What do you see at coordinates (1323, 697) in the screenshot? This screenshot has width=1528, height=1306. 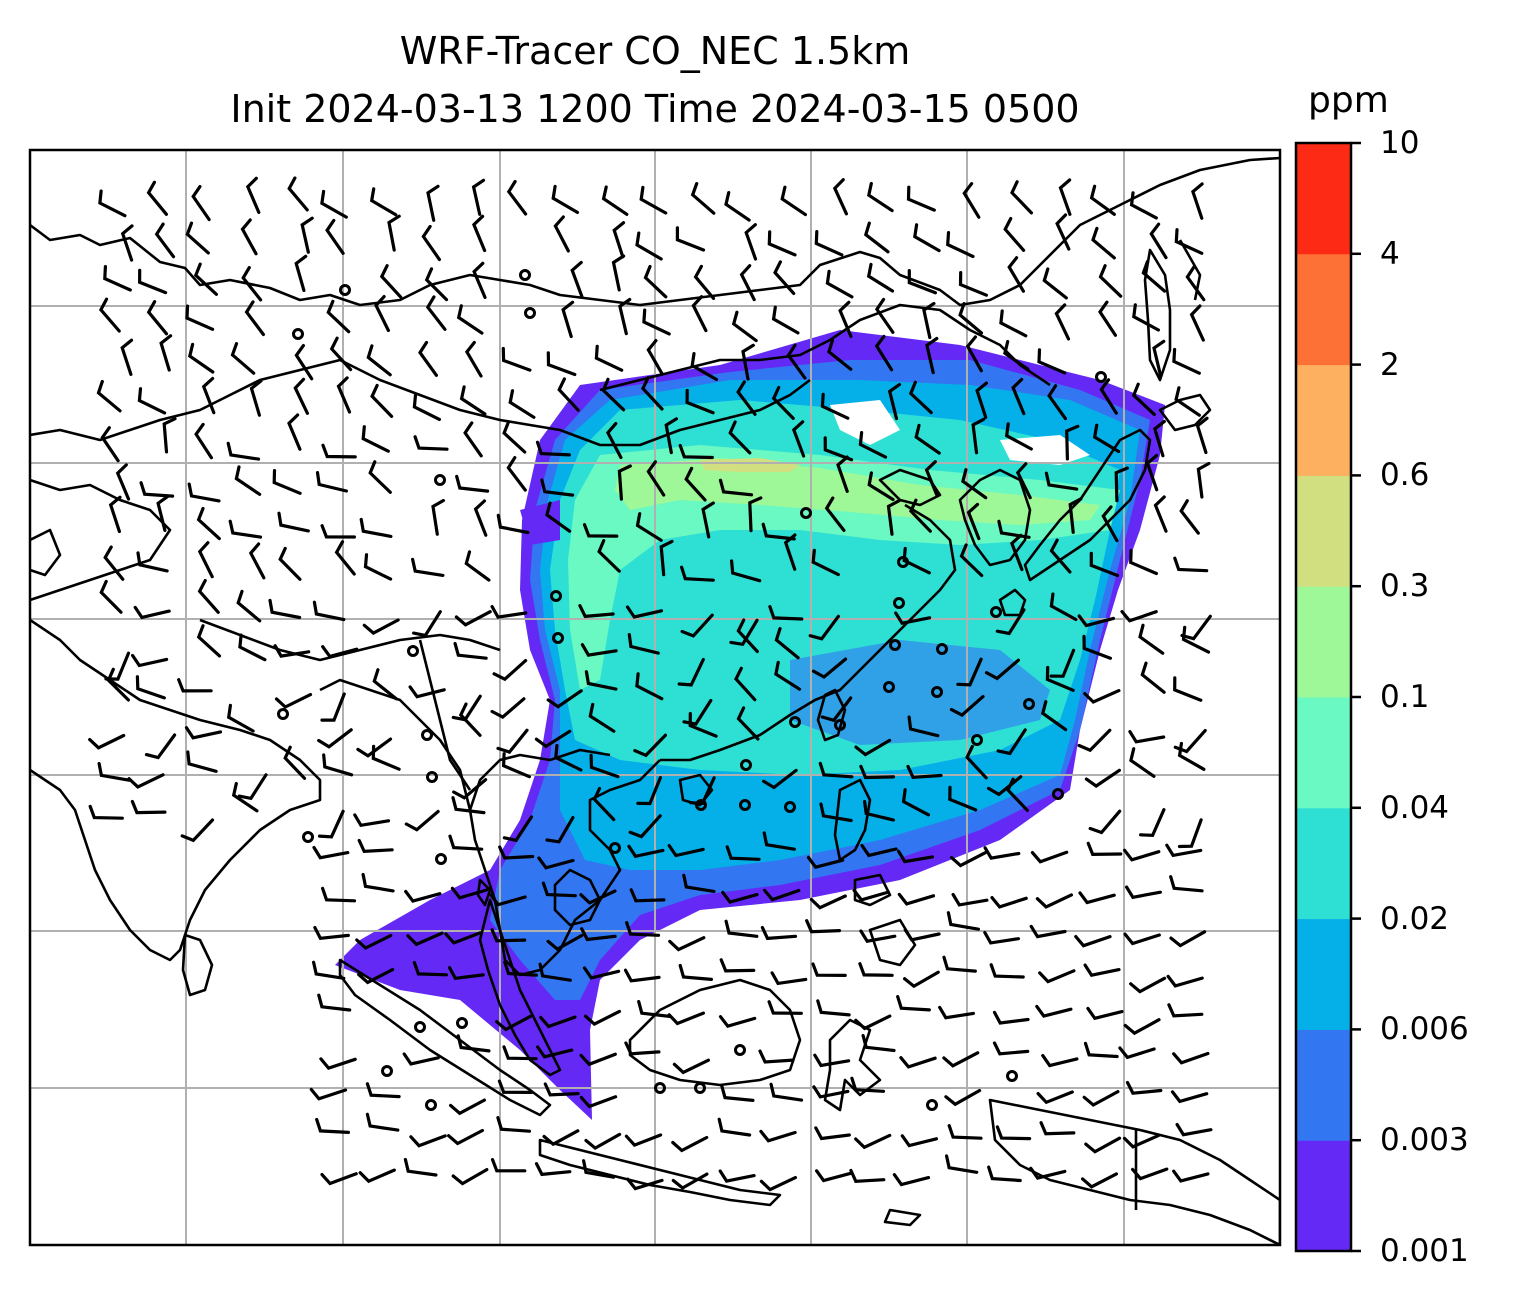 I see `colorbar-frame` at bounding box center [1323, 697].